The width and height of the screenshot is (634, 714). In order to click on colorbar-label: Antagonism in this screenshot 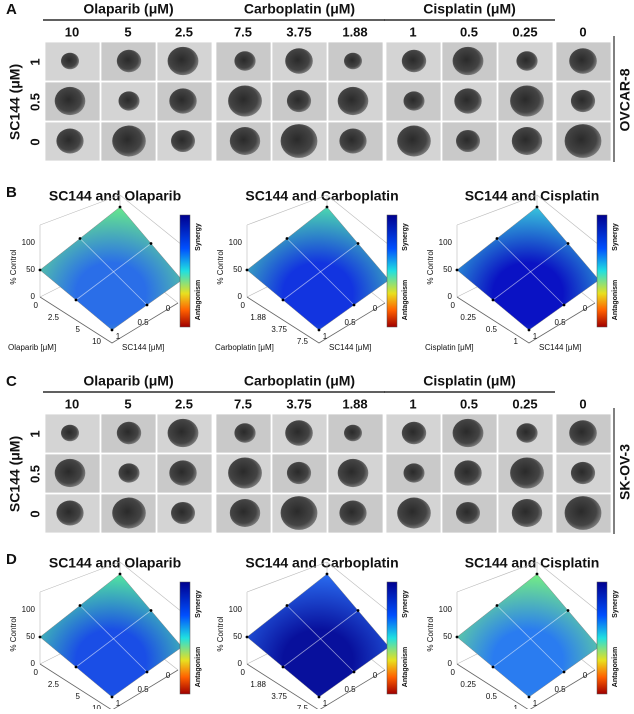, I will do `click(405, 300)`.